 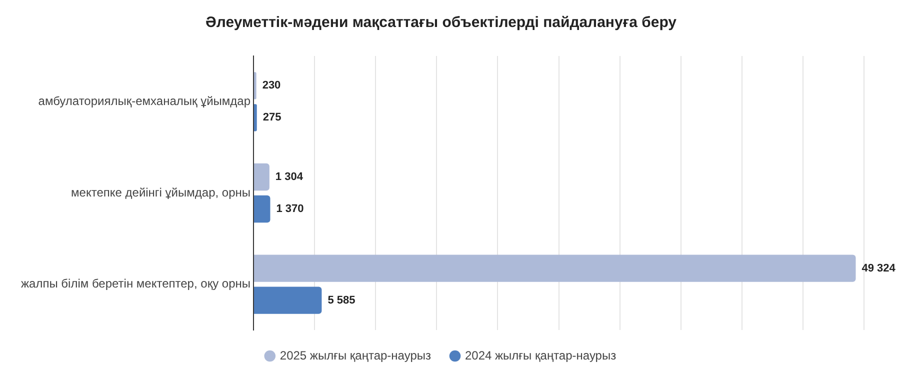 What do you see at coordinates (135, 283) in the screenshot?
I see `y-tick-label: жалпы білім беретін мектептер, оқу орны` at bounding box center [135, 283].